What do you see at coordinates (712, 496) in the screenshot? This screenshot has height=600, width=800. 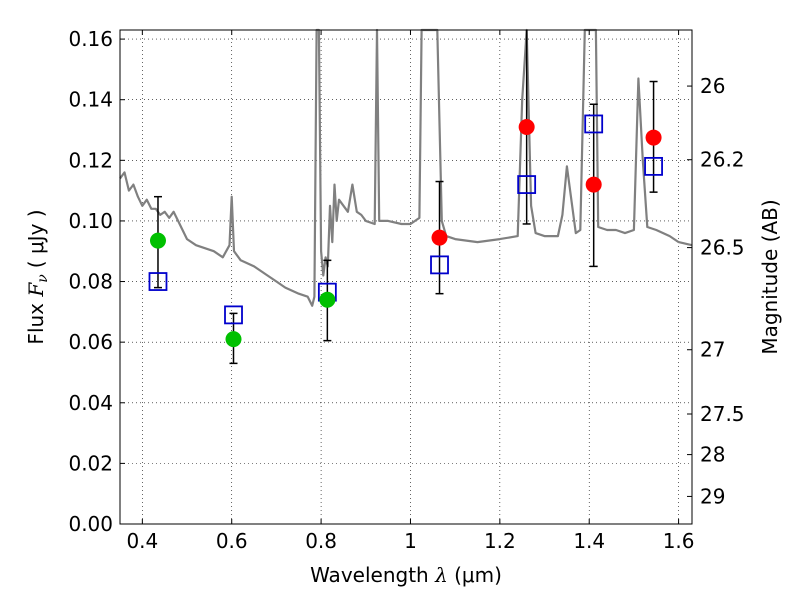 I see `magnitude-tick-label: 29` at bounding box center [712, 496].